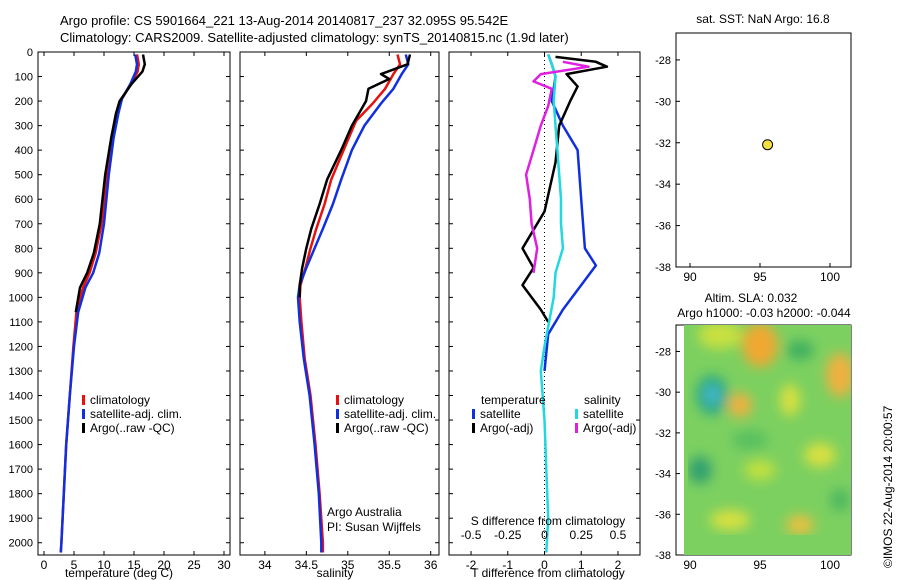 Image resolution: width=900 pixels, height=580 pixels. What do you see at coordinates (663, 227) in the screenshot?
I see `sst-map-ytick-label: -36` at bounding box center [663, 227].